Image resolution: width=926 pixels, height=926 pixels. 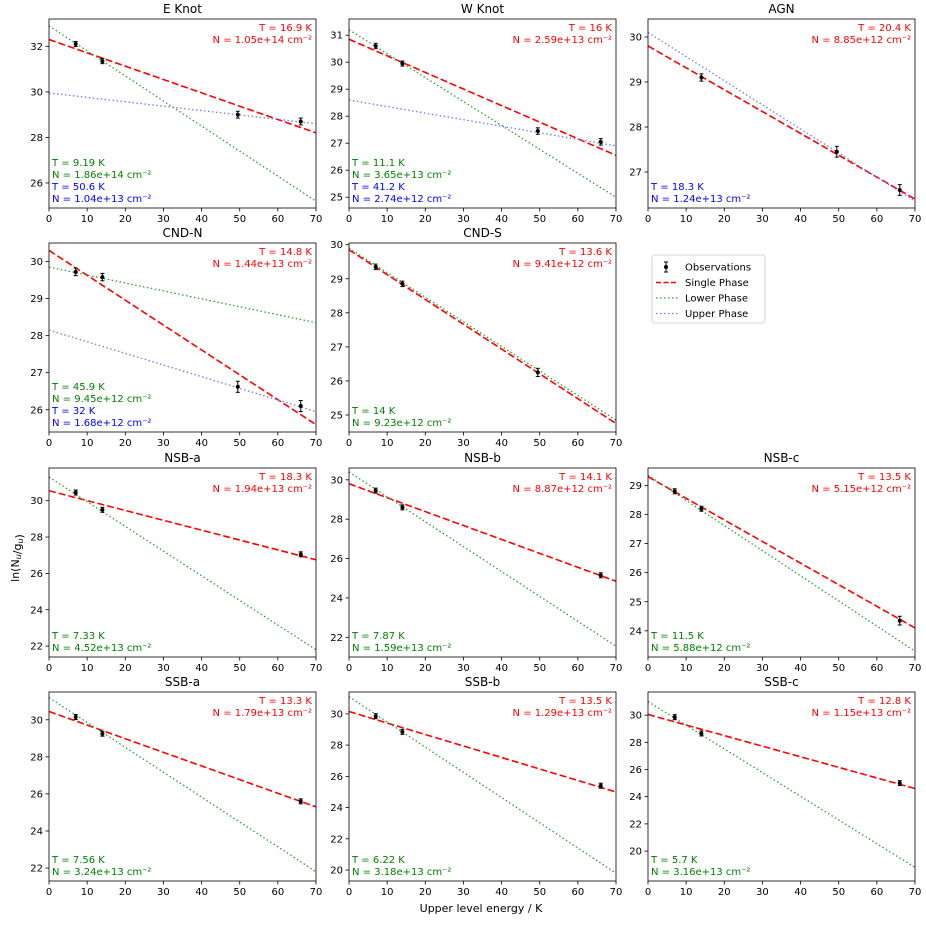 I want to click on legend-item-observations: Observations, so click(x=707, y=267).